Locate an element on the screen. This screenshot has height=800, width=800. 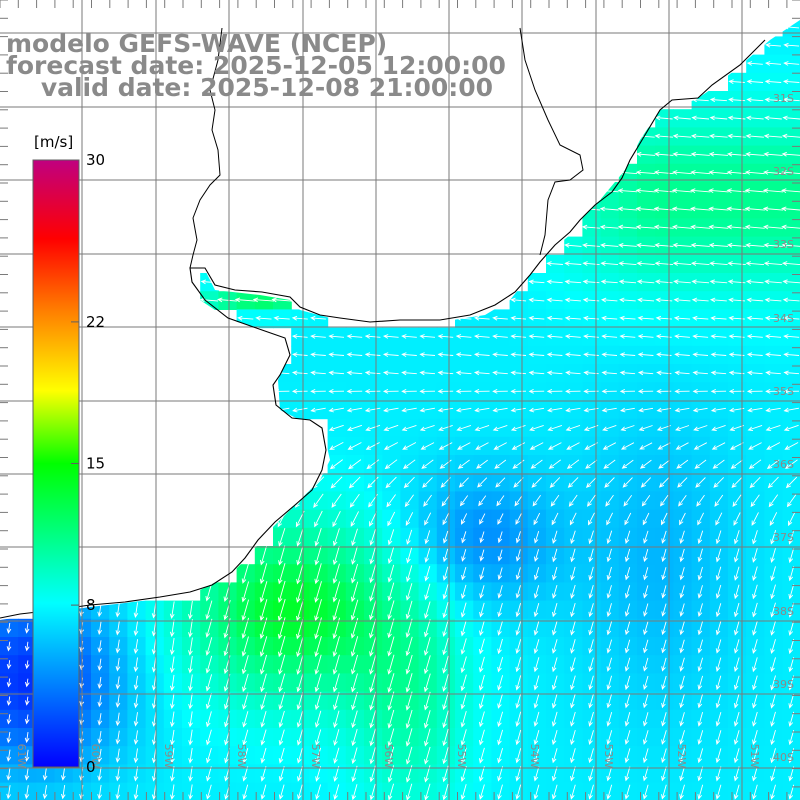
latitude-label: 38S is located at coordinates (783, 611).